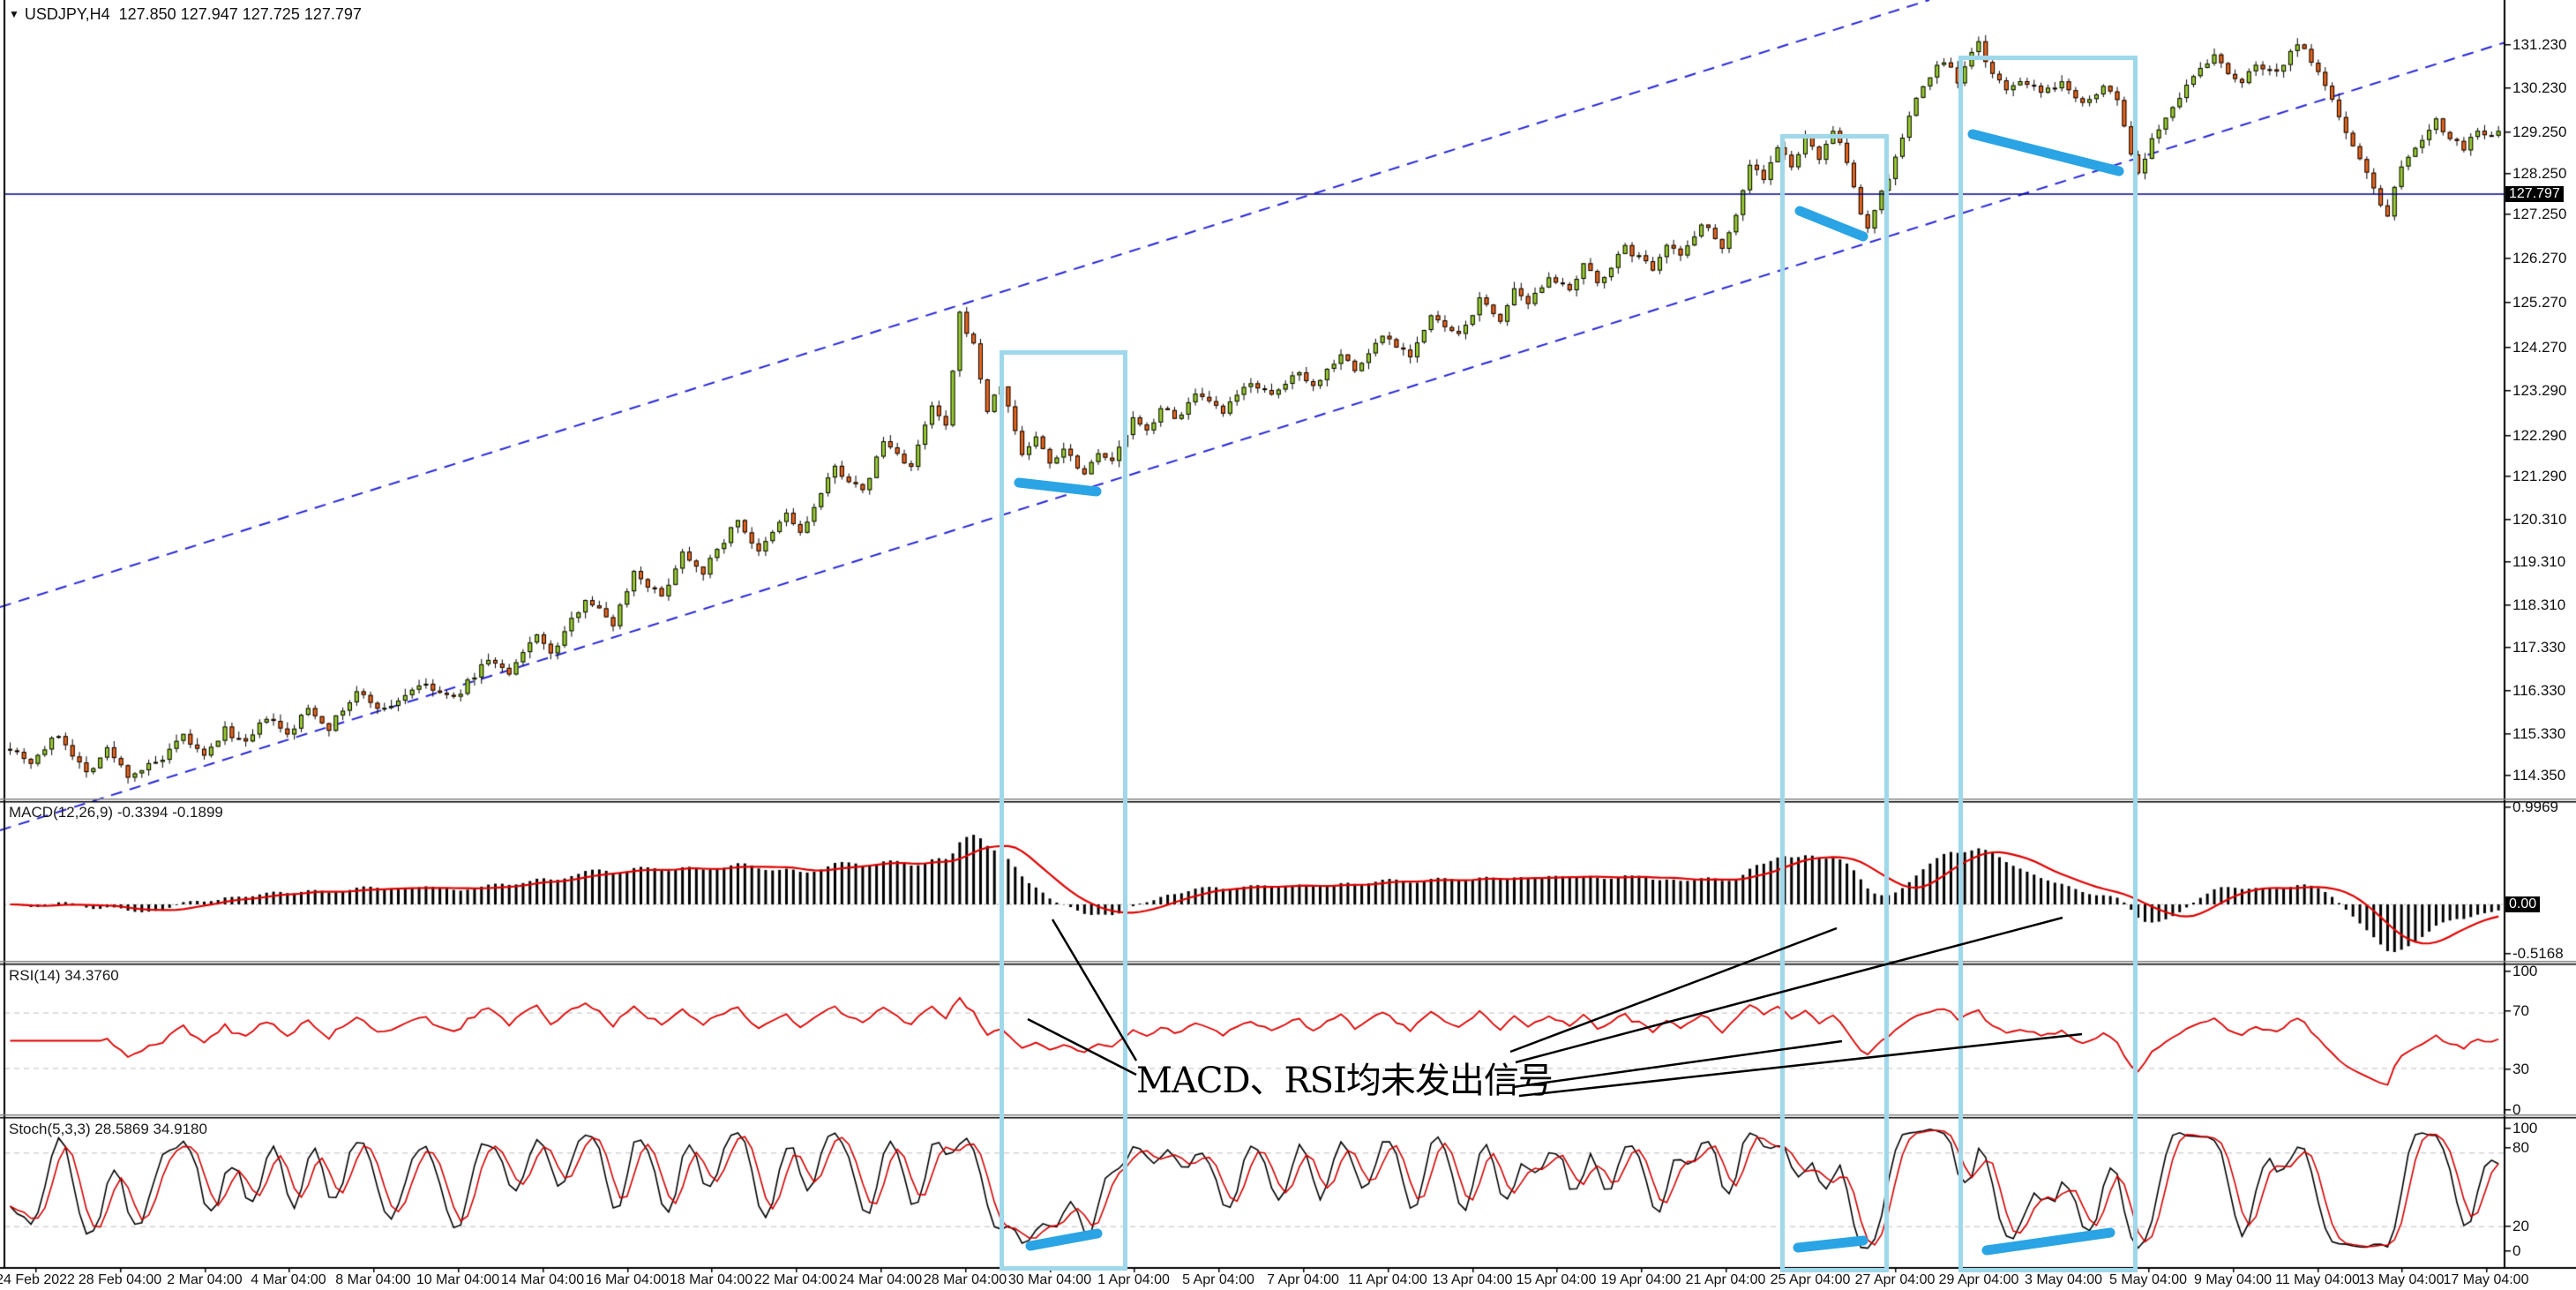 The image size is (2576, 1290). What do you see at coordinates (205, 1279) in the screenshot?
I see `time-axis-label: 2 Mar 04:00` at bounding box center [205, 1279].